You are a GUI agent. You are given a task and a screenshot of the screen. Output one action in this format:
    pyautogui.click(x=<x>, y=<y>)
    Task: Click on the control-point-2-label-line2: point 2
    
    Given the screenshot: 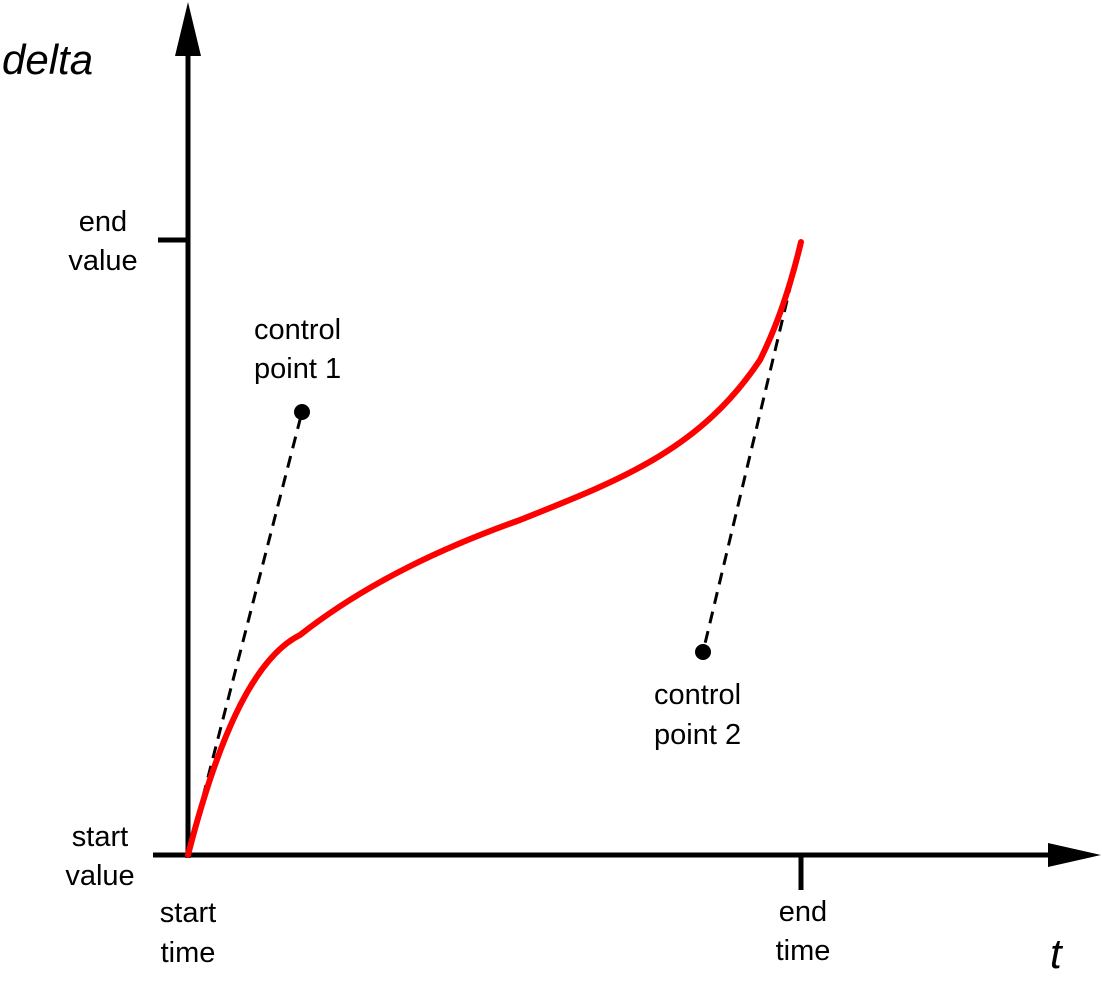 What is the action you would take?
    pyautogui.click(x=697, y=735)
    